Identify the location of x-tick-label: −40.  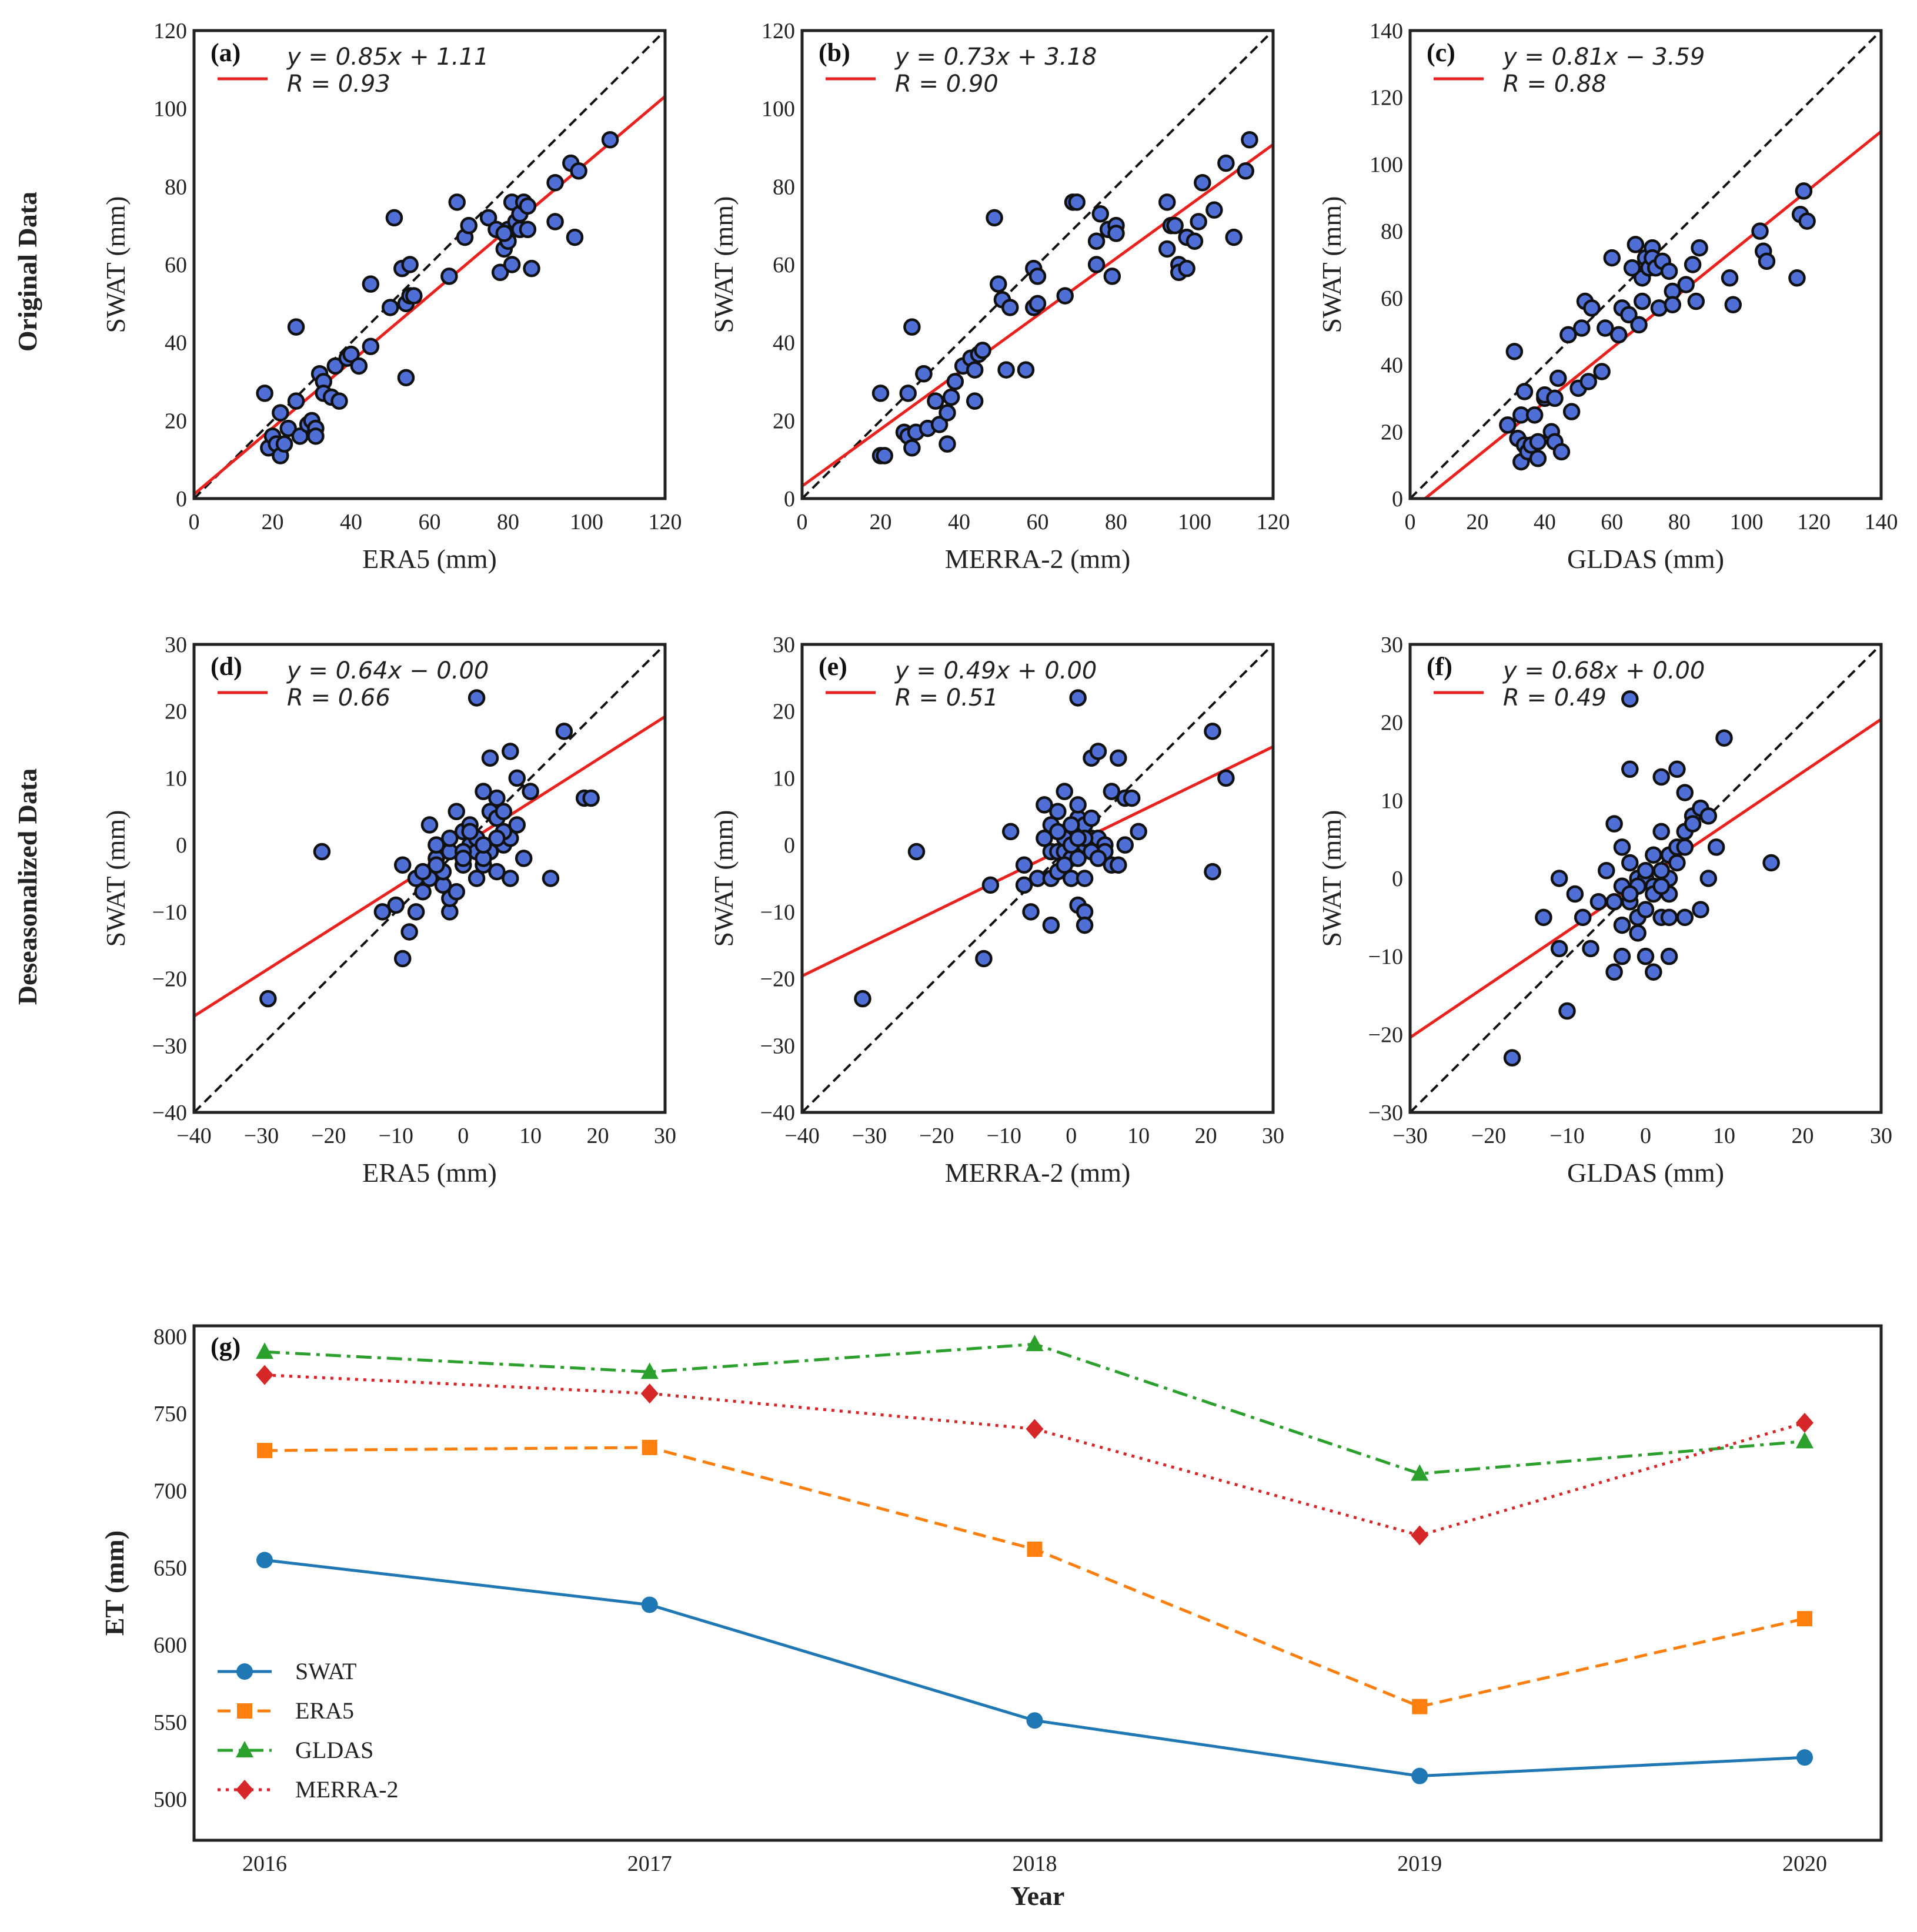
(802, 1136).